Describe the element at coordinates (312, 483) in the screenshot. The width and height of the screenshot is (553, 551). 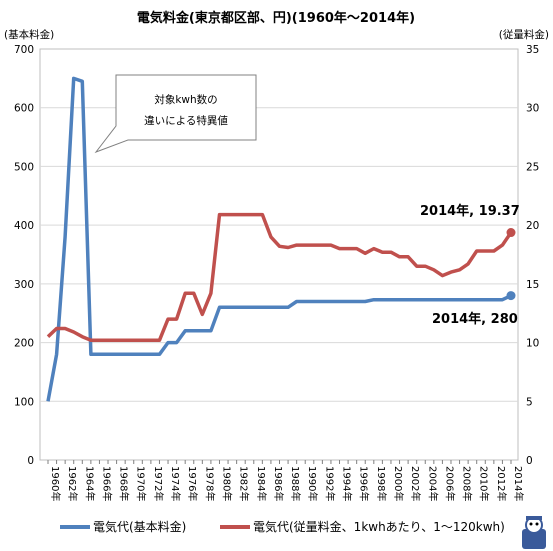
I see `x-tick-label: 1990年` at that location.